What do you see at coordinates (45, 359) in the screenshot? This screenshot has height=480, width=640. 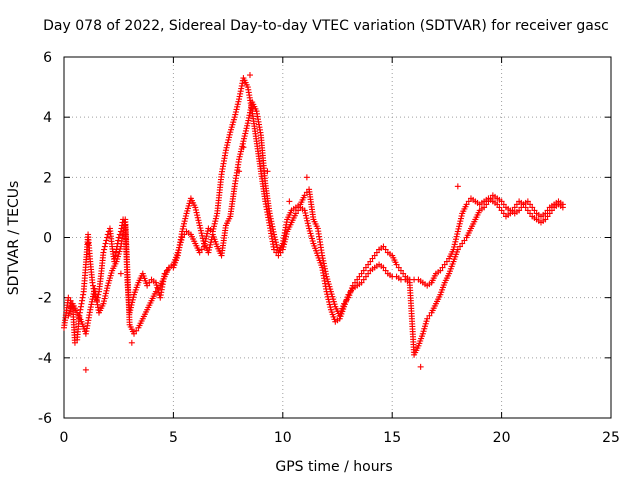 I see `y-tick-label: -4` at bounding box center [45, 359].